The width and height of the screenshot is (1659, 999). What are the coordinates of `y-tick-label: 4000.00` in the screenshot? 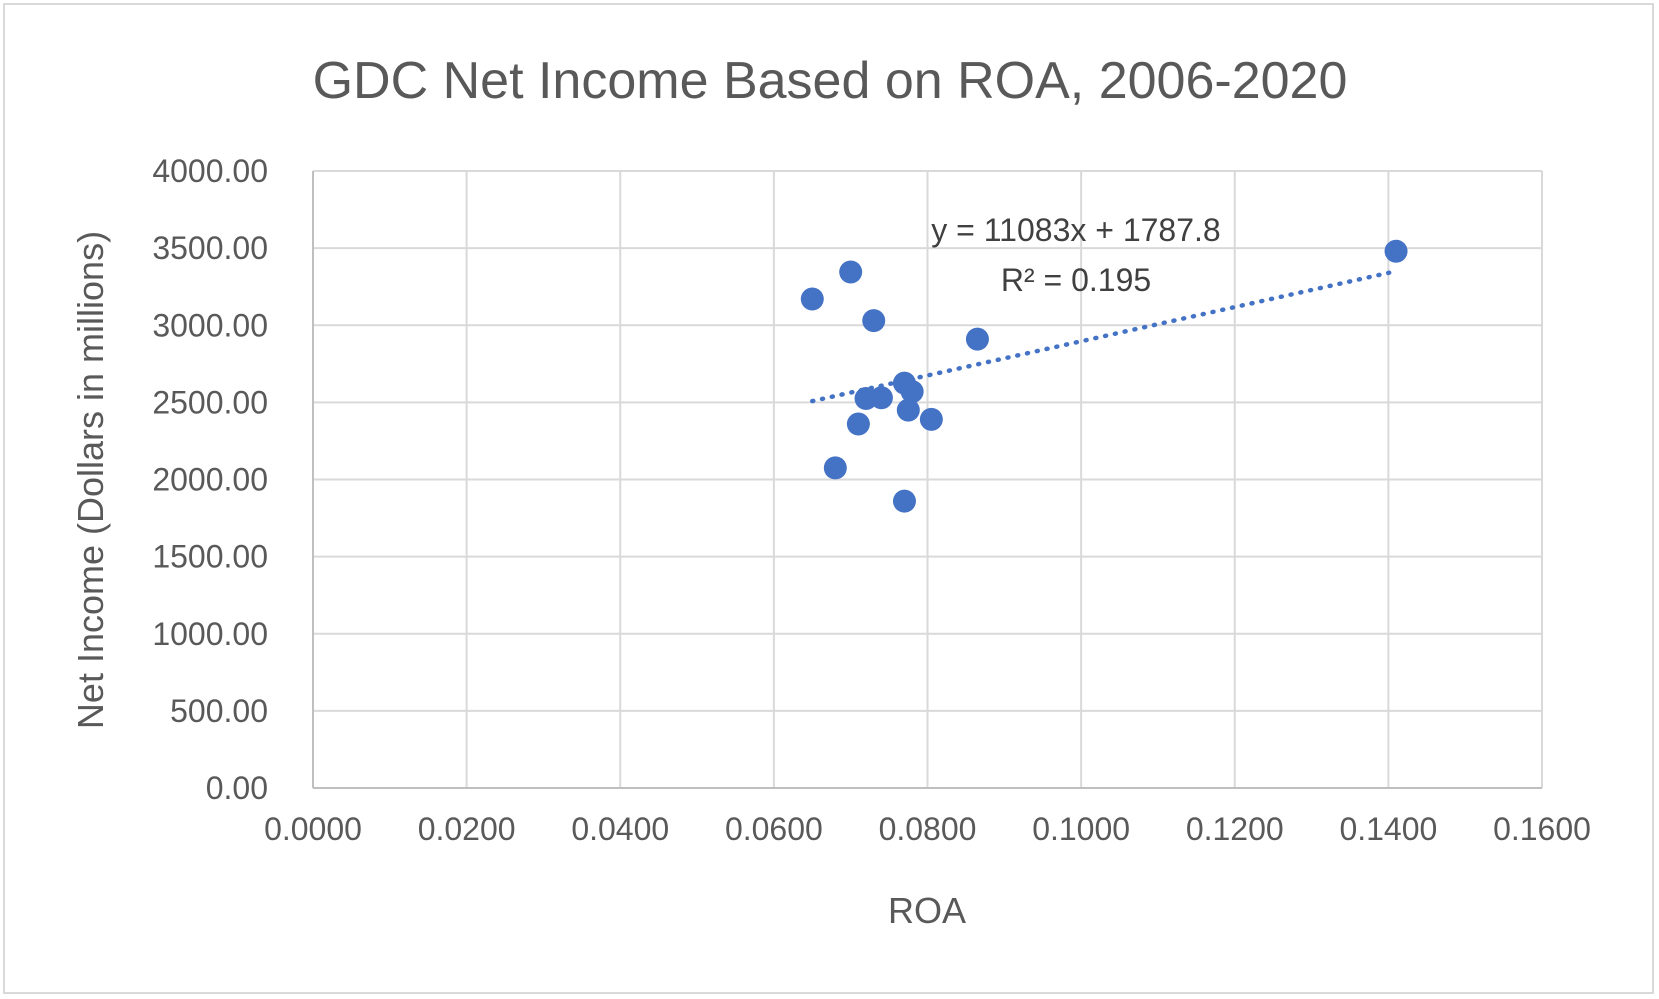 It's located at (210, 171).